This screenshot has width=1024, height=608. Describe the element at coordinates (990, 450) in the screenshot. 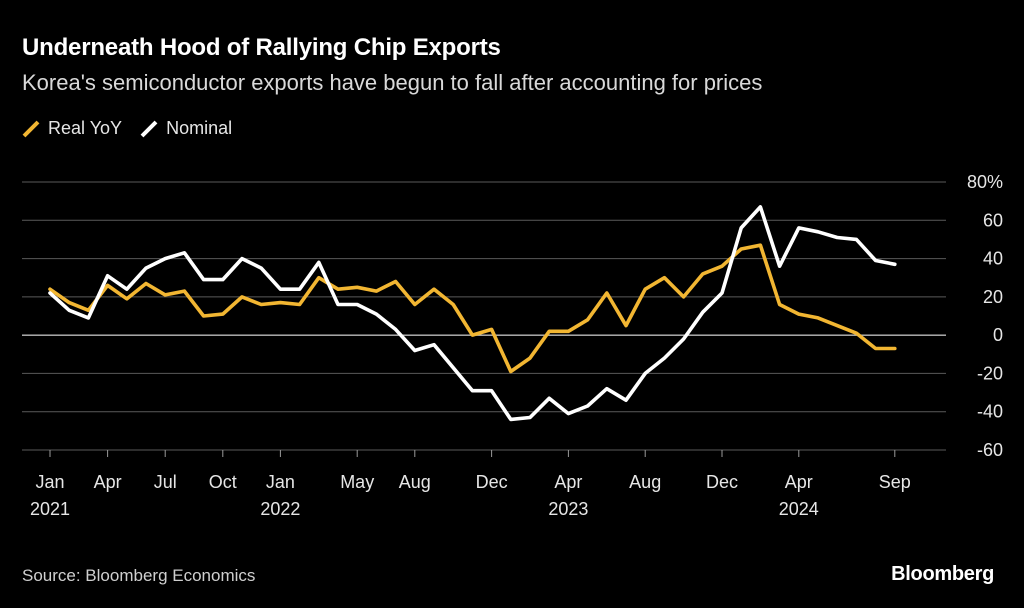

I see `y-tick-label: -60` at that location.